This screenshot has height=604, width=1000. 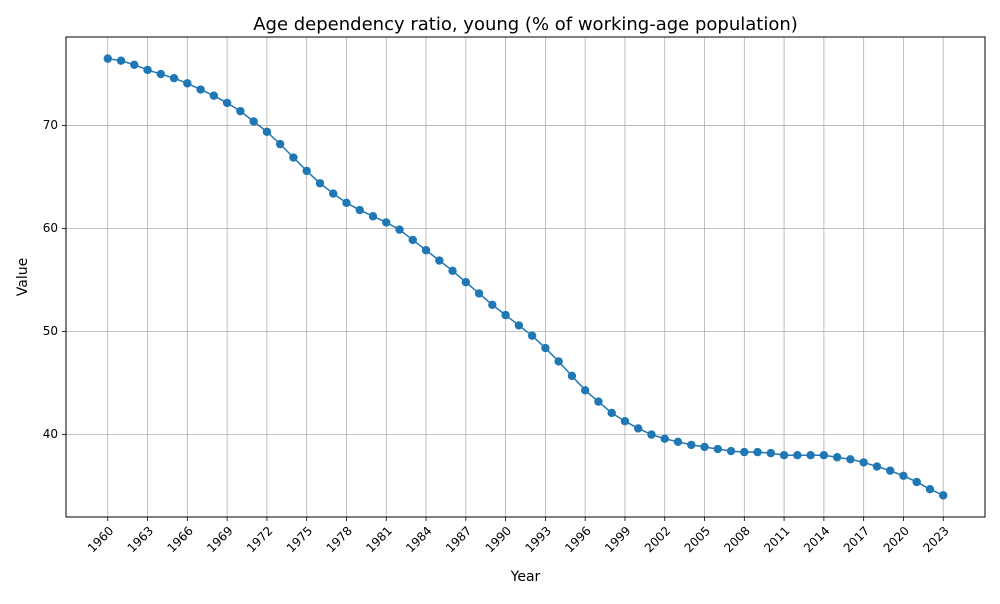 What do you see at coordinates (525, 577) in the screenshot?
I see `x-axis-title: Year` at bounding box center [525, 577].